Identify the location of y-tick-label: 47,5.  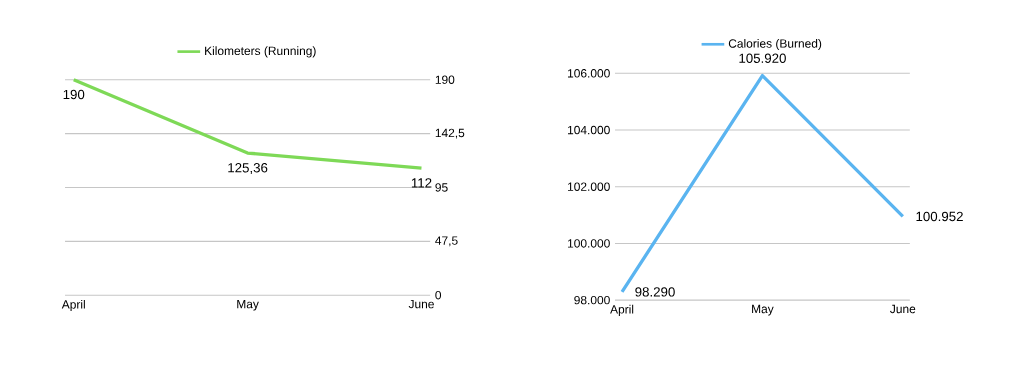
(446, 241).